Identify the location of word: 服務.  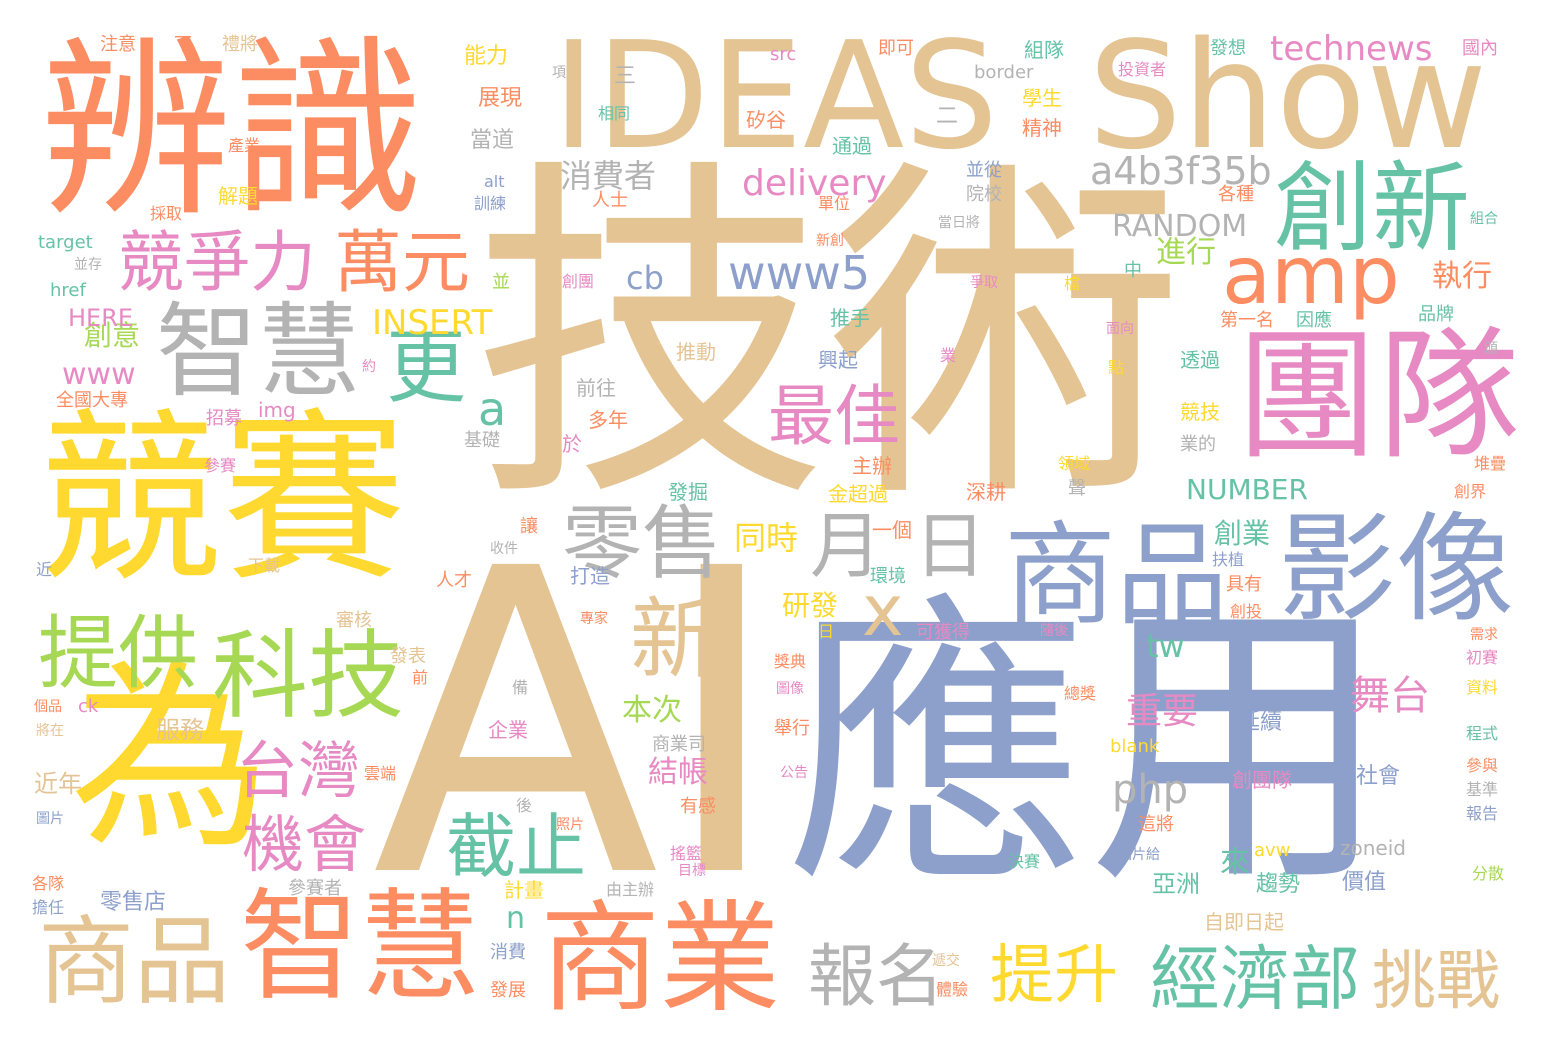
(180, 730).